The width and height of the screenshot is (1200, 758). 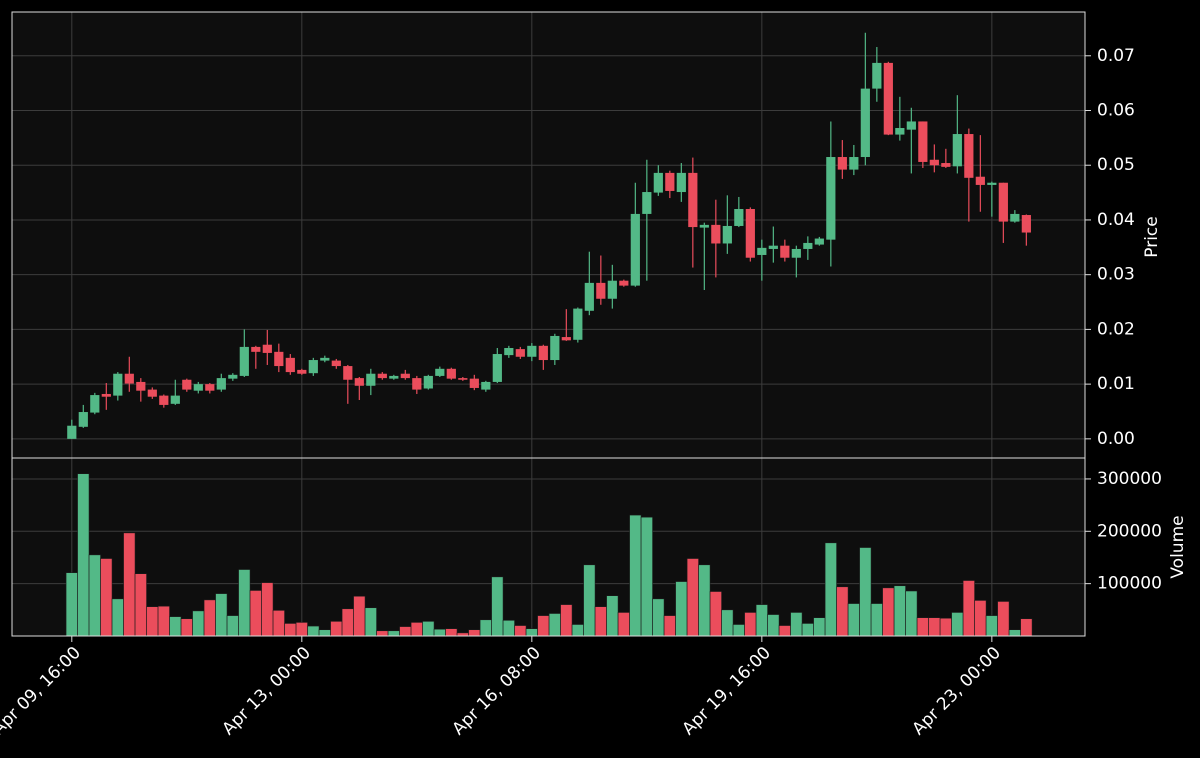 What do you see at coordinates (1116, 275) in the screenshot?
I see `y-tick-label: 0.03` at bounding box center [1116, 275].